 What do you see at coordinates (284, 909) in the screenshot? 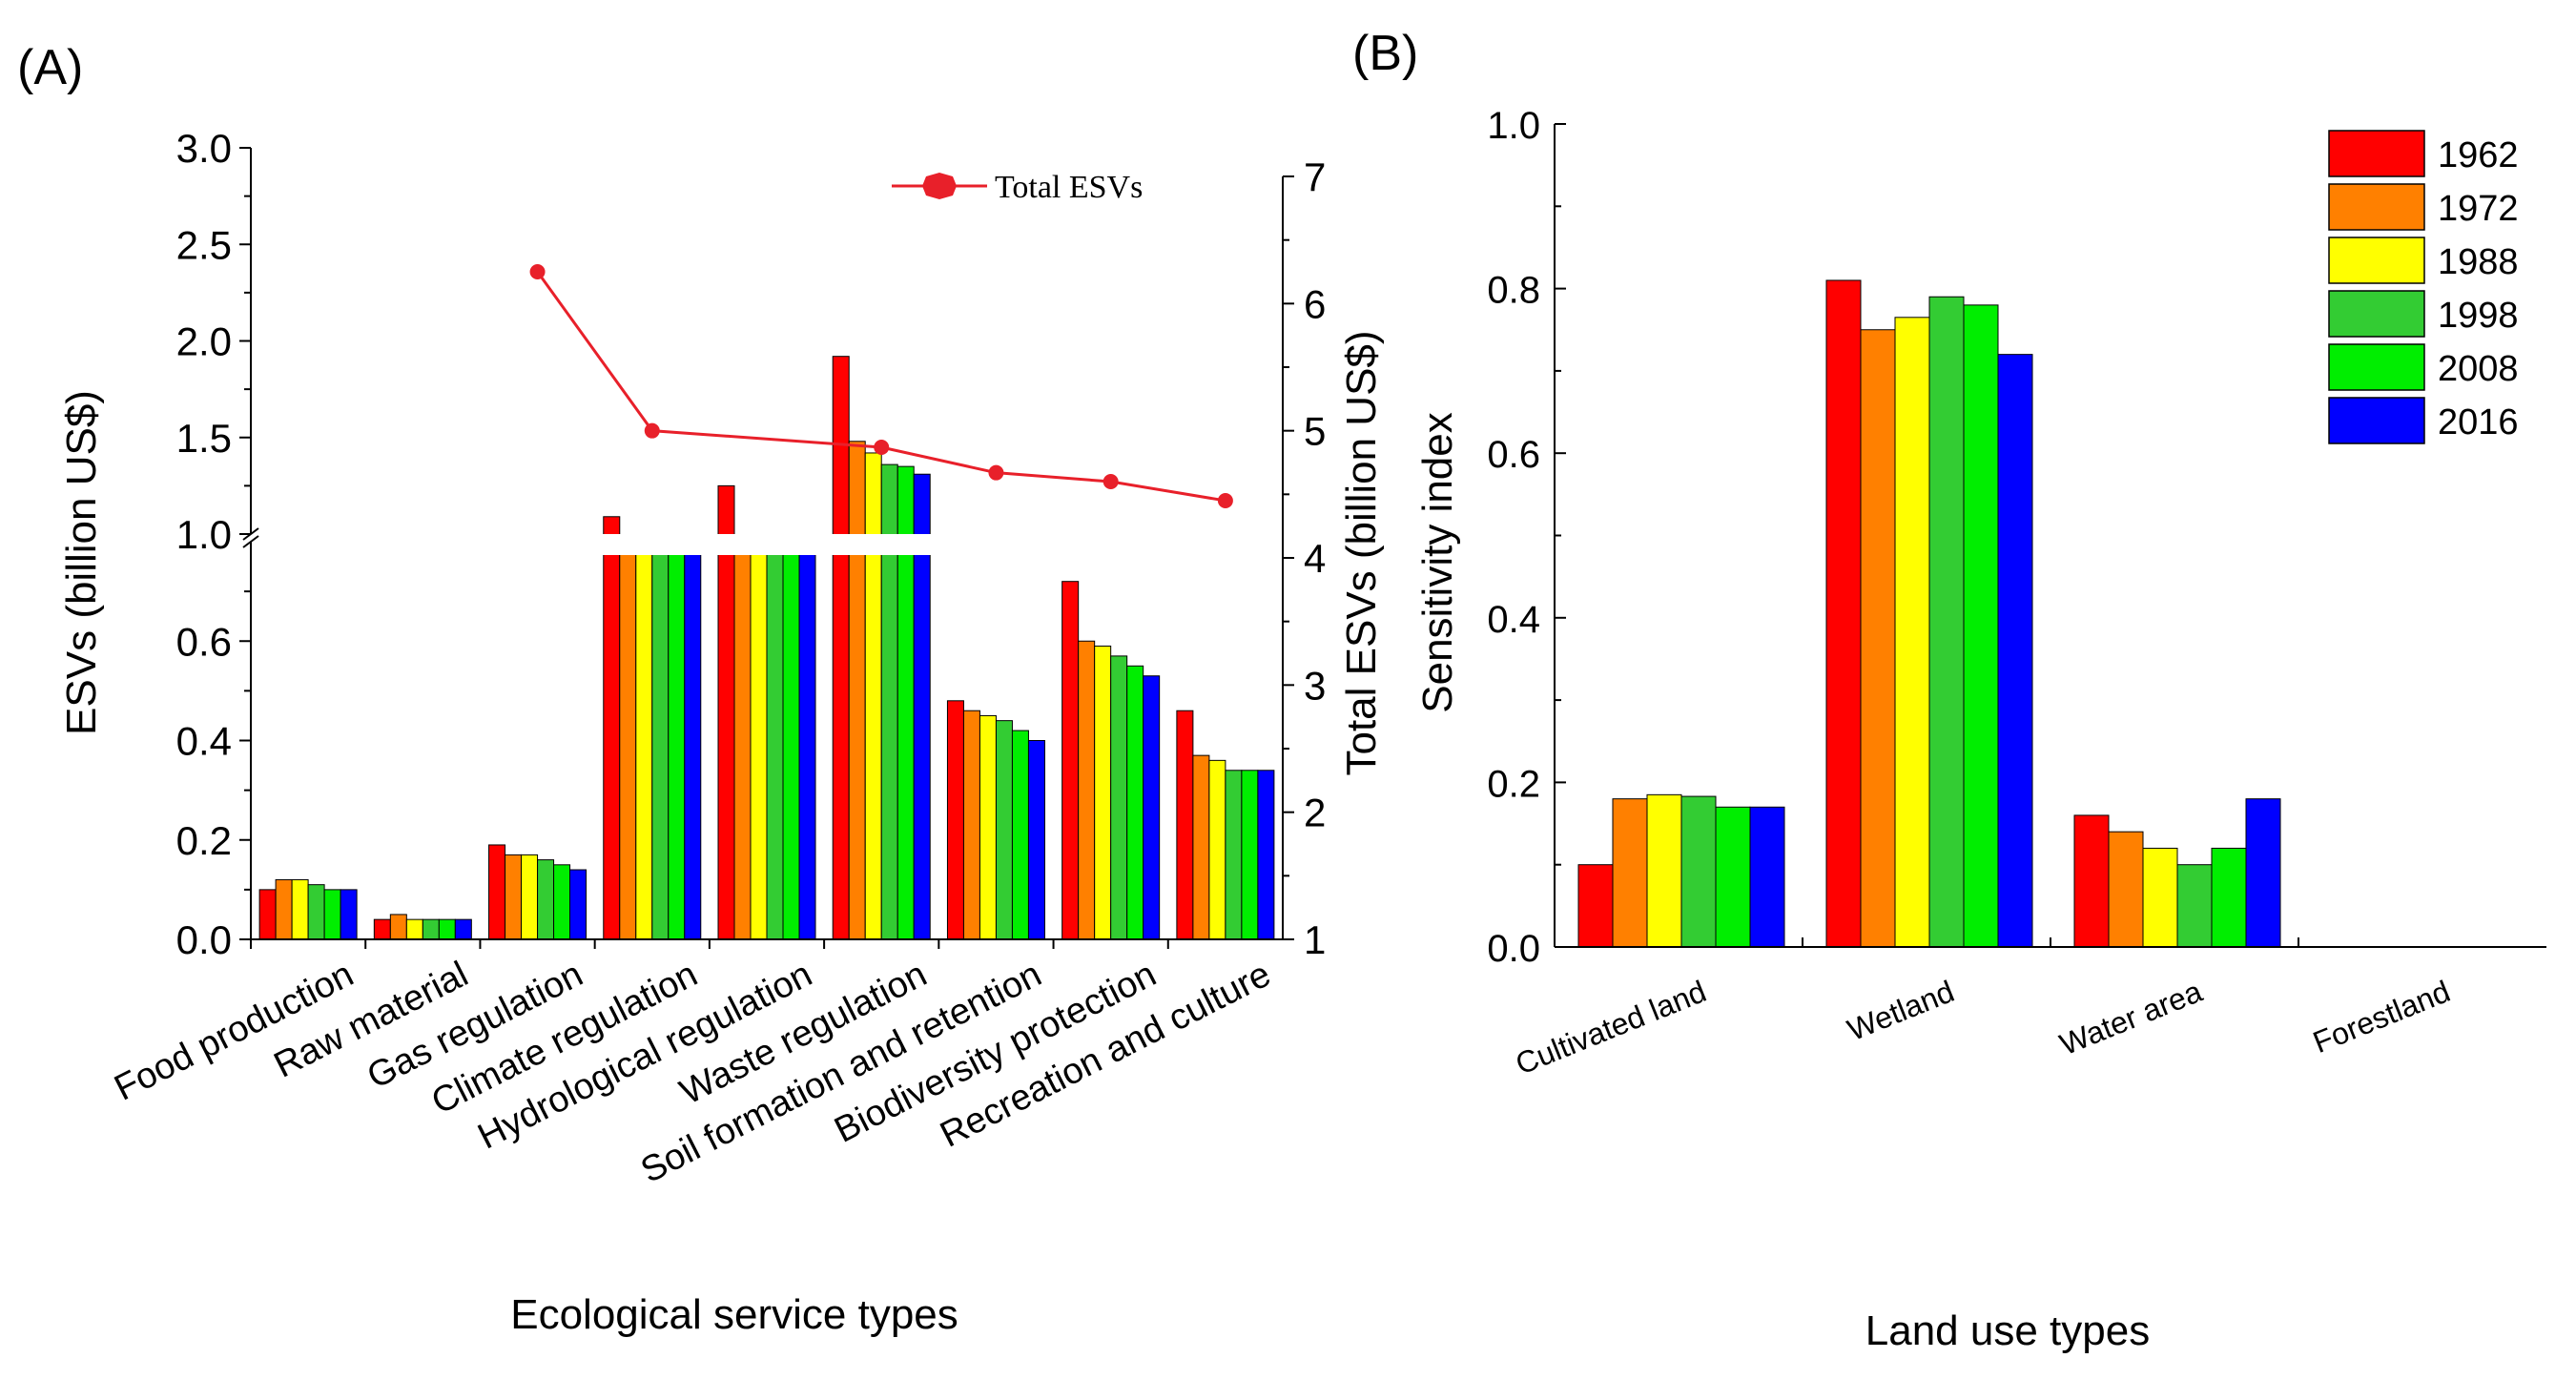
I see `bar-food-production-1972` at bounding box center [284, 909].